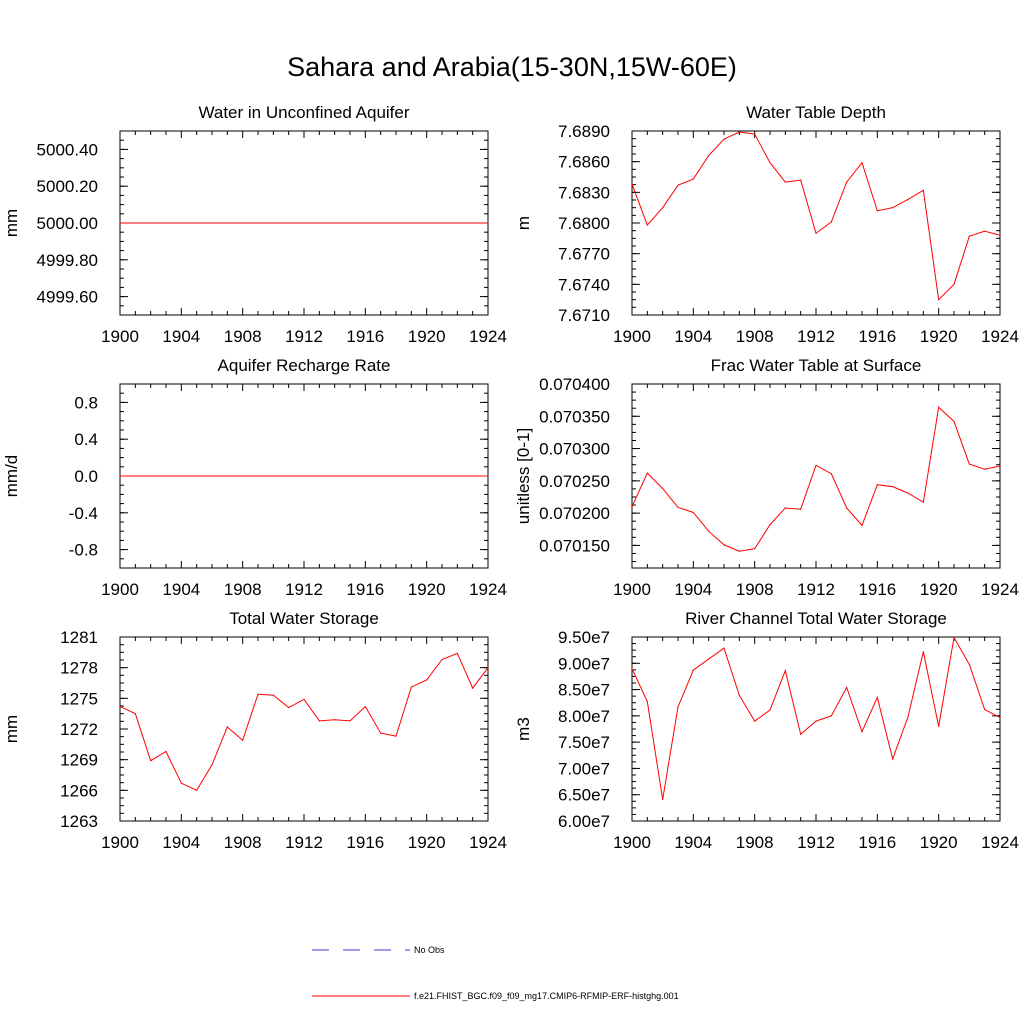 The image size is (1024, 1024). What do you see at coordinates (574, 449) in the screenshot?
I see `y-tick-label: 0.070300` at bounding box center [574, 449].